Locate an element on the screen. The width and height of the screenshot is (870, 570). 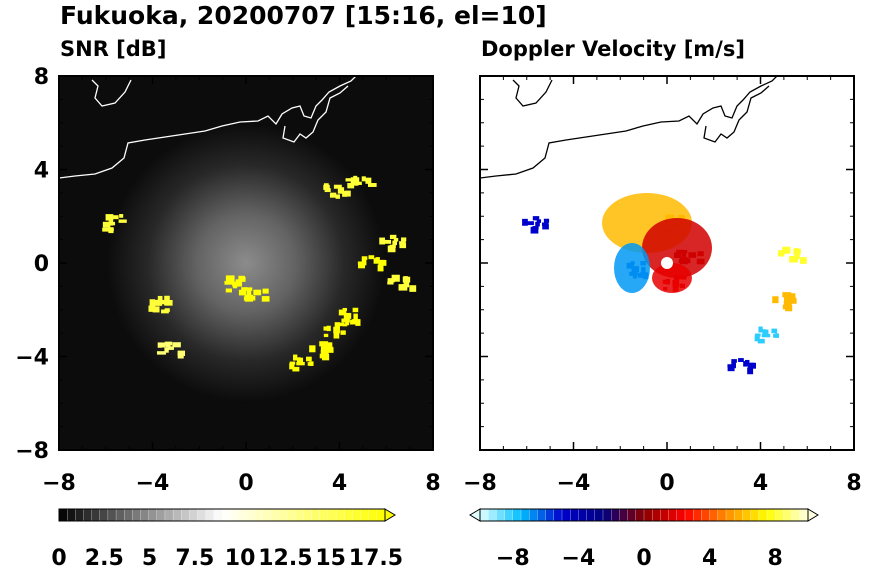
doppler-echo-cluster is located at coordinates (672, 278).